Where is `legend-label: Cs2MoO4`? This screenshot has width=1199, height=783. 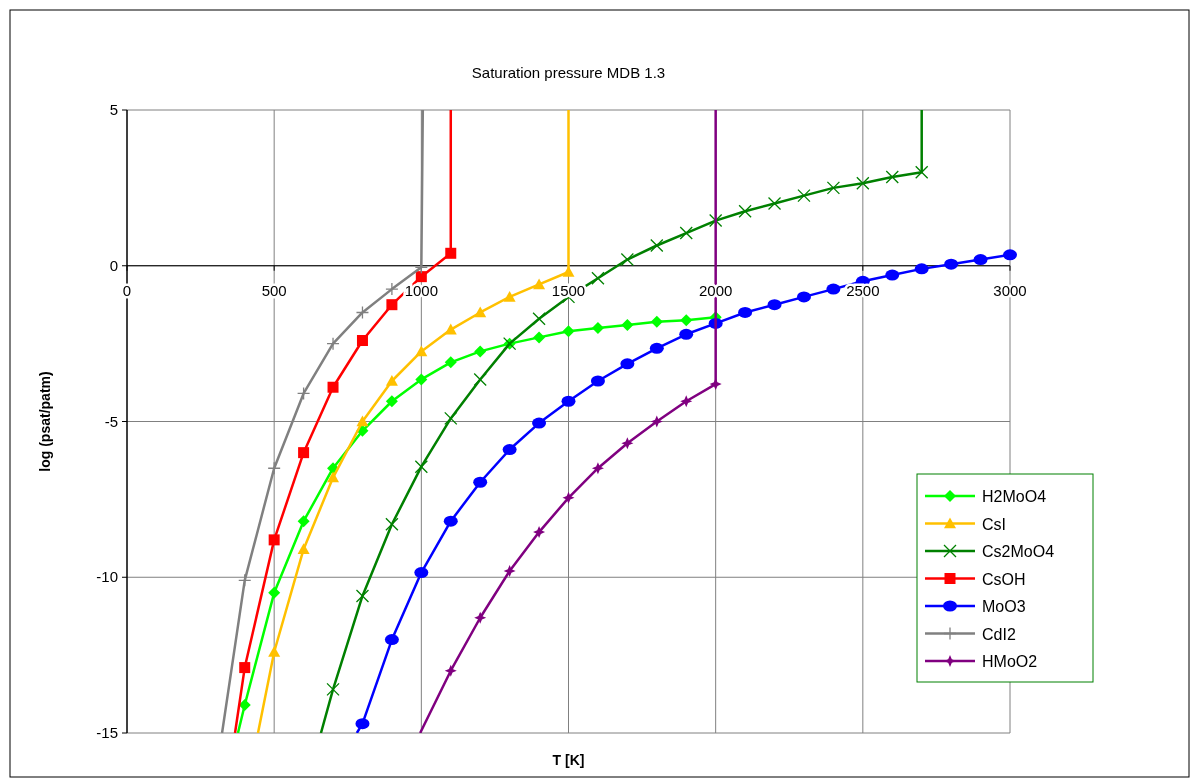
legend-label: Cs2MoO4 is located at coordinates (1018, 551).